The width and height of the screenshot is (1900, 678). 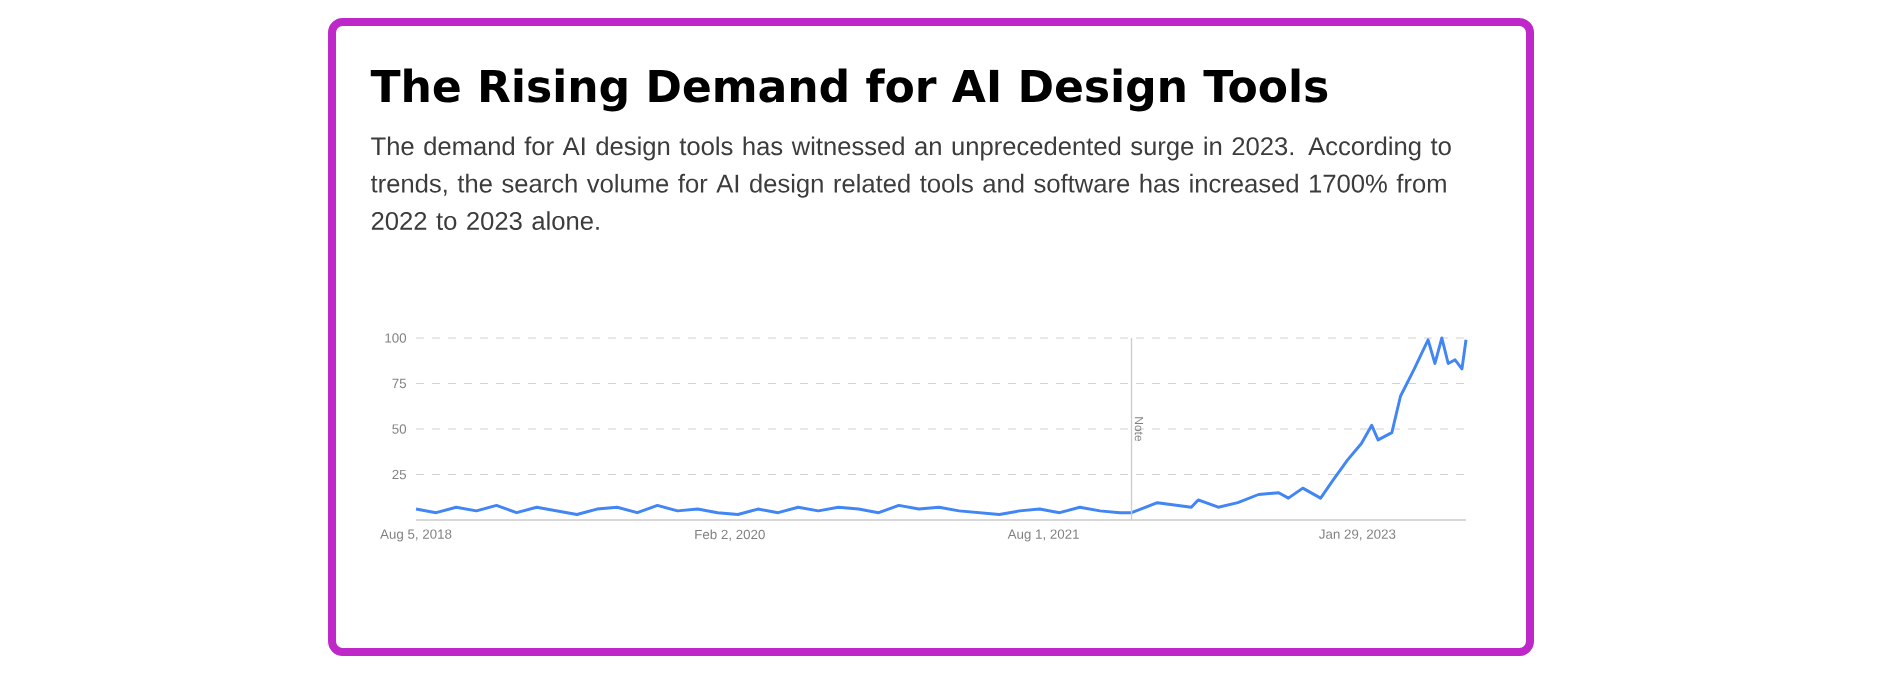 What do you see at coordinates (910, 183) in the screenshot?
I see `chart-subtitle: The demand for AI design tools has witnessed an unprecedented surge in 2023. According to trends, the search volume for AI design related tools and software has increased 1700% from 2022 to 2023 alone.` at bounding box center [910, 183].